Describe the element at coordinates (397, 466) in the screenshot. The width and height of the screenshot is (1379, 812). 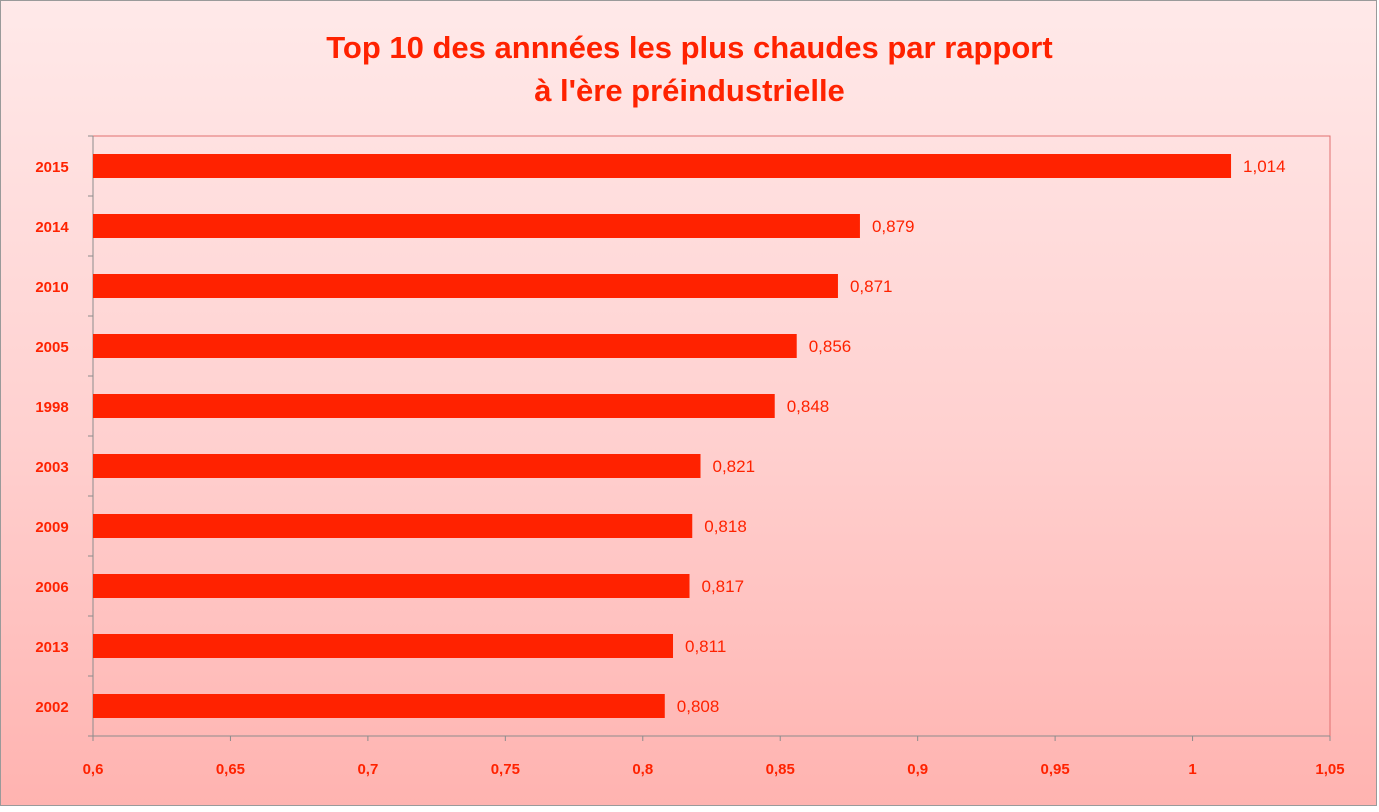
I see `bar-2003` at that location.